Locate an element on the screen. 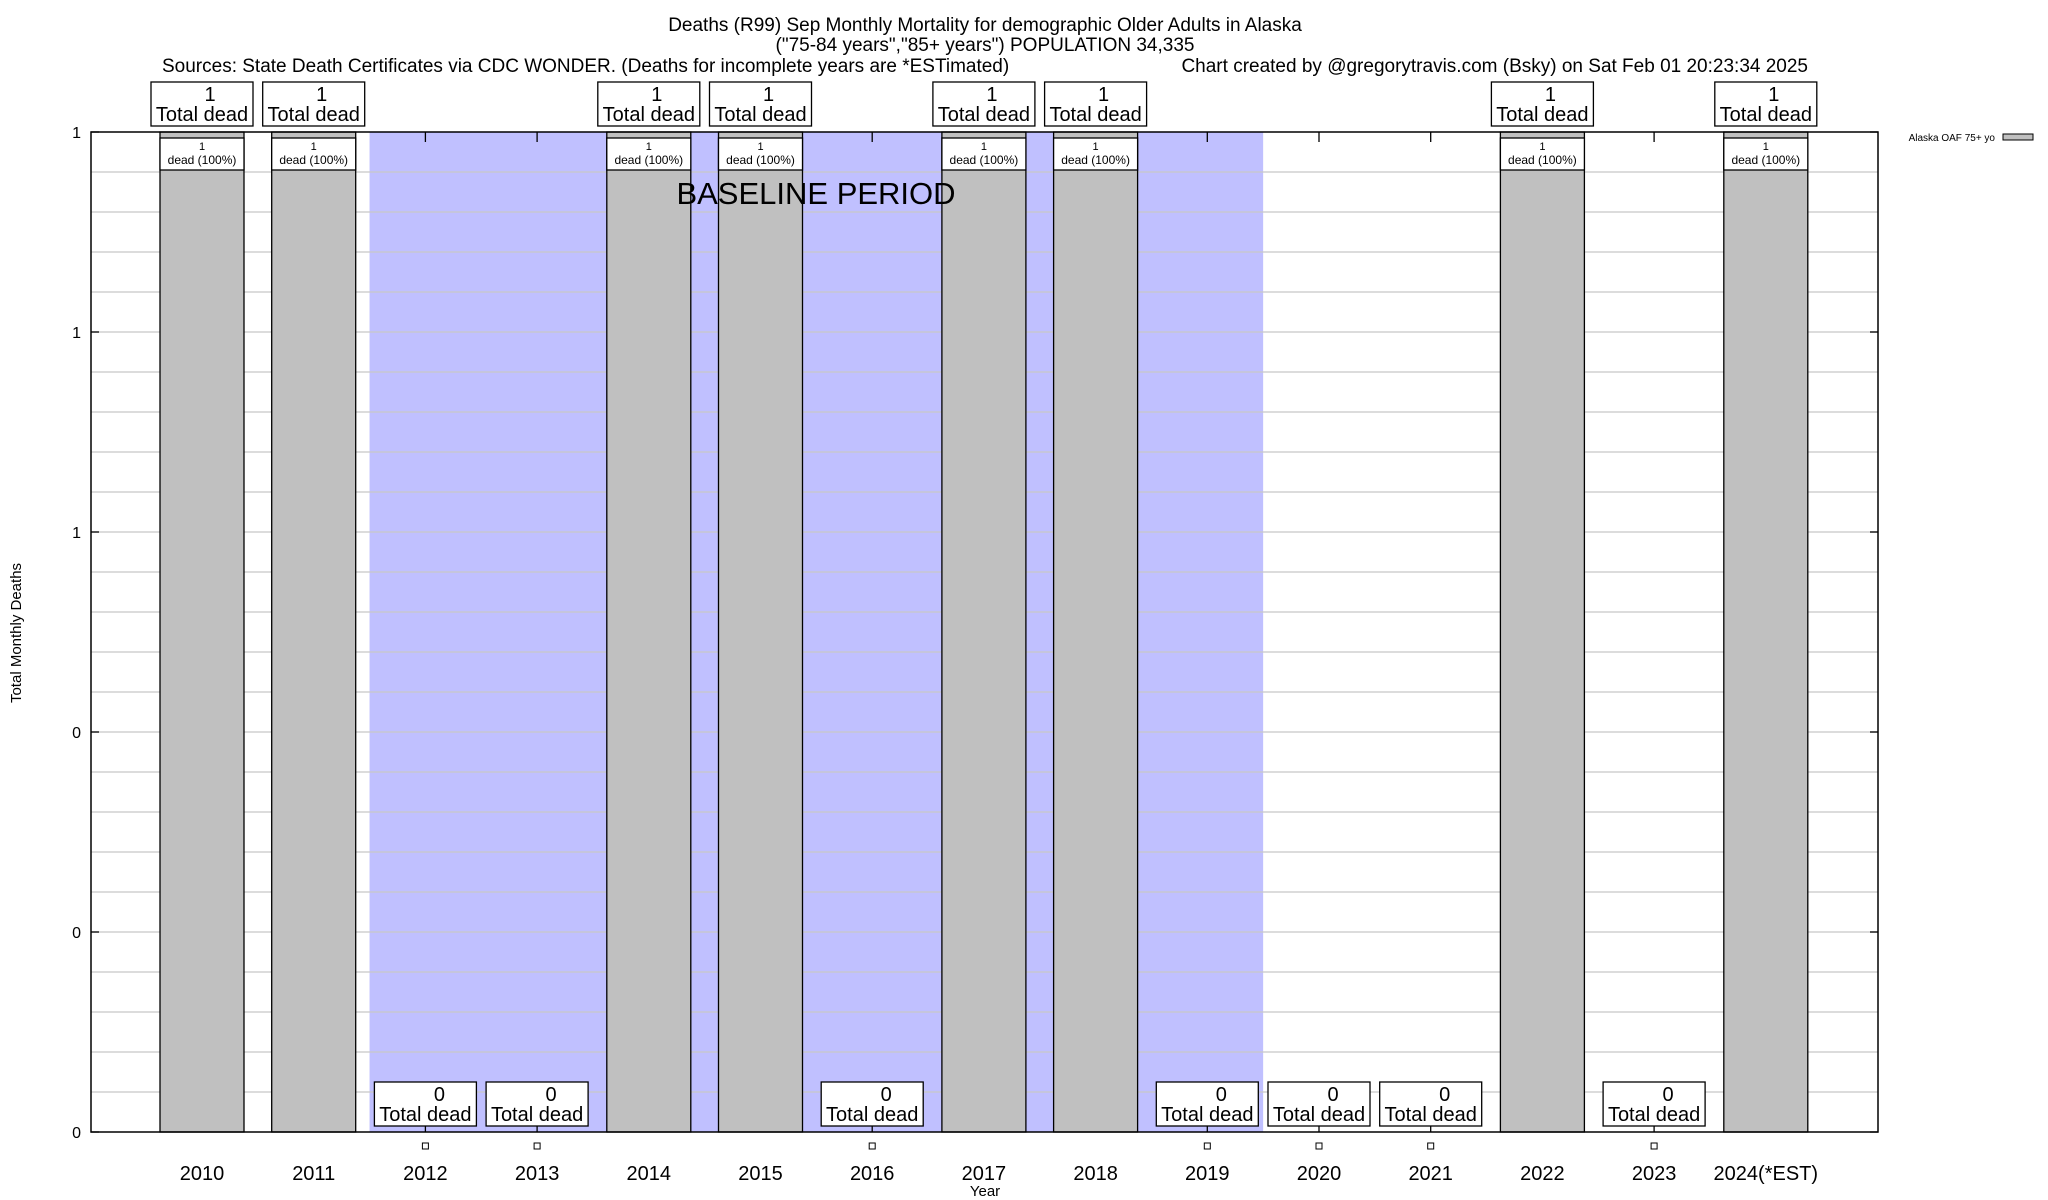 Image resolution: width=2048 pixels, height=1200 pixels. bar-2011 is located at coordinates (314, 632).